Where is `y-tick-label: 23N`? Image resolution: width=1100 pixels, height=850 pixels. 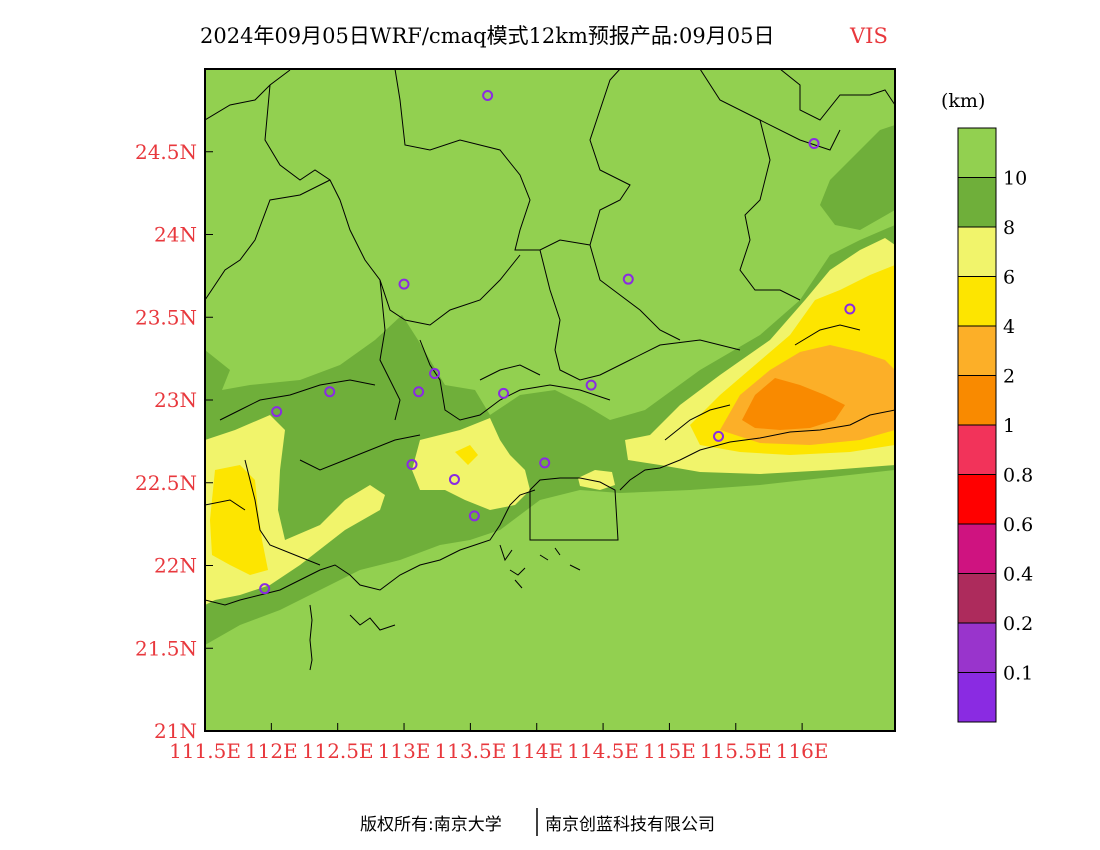
y-tick-label: 23N is located at coordinates (175, 400).